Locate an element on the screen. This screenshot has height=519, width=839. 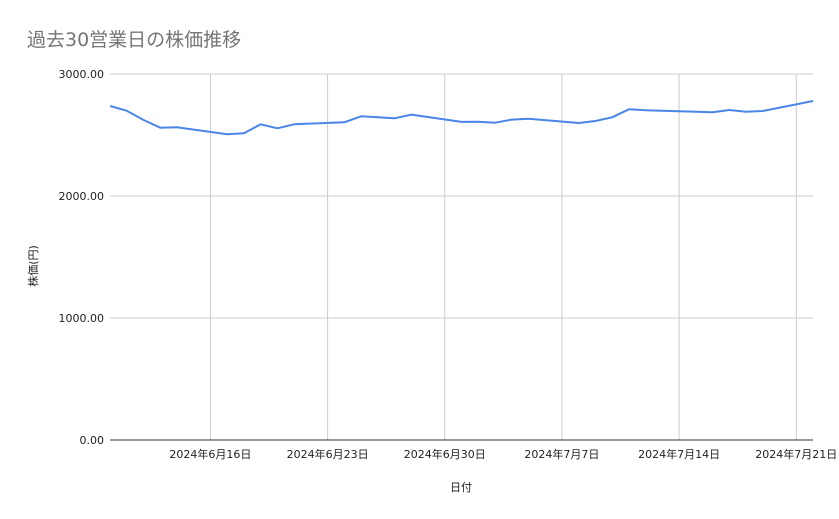
y-axis-label: 株価(円) is located at coordinates (33, 266).